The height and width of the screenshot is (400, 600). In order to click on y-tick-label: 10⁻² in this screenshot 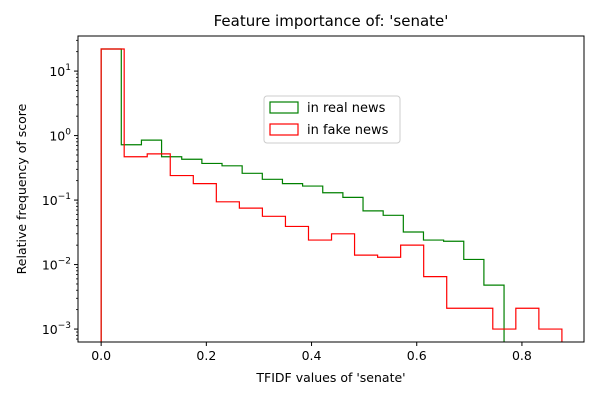, I will do `click(56, 265)`.